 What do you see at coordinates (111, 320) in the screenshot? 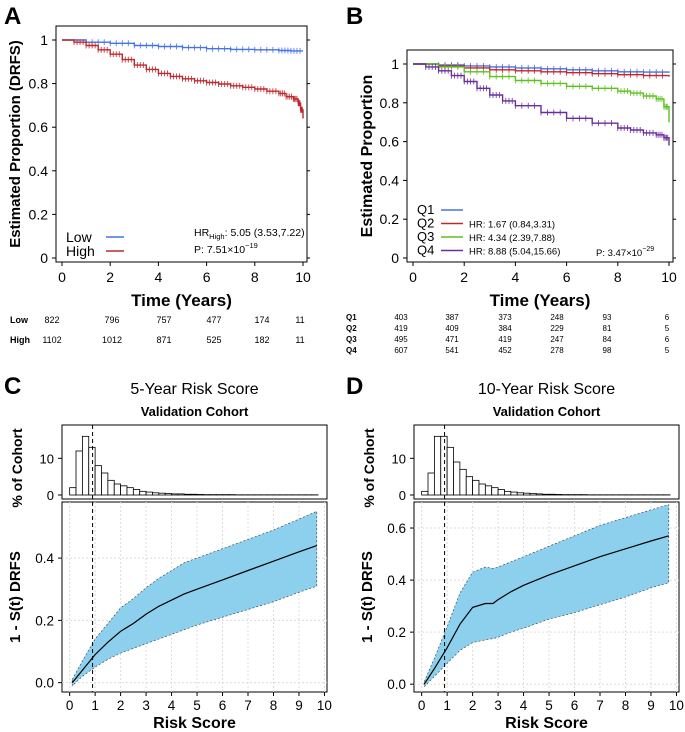
I see `risk-cell: 796` at bounding box center [111, 320].